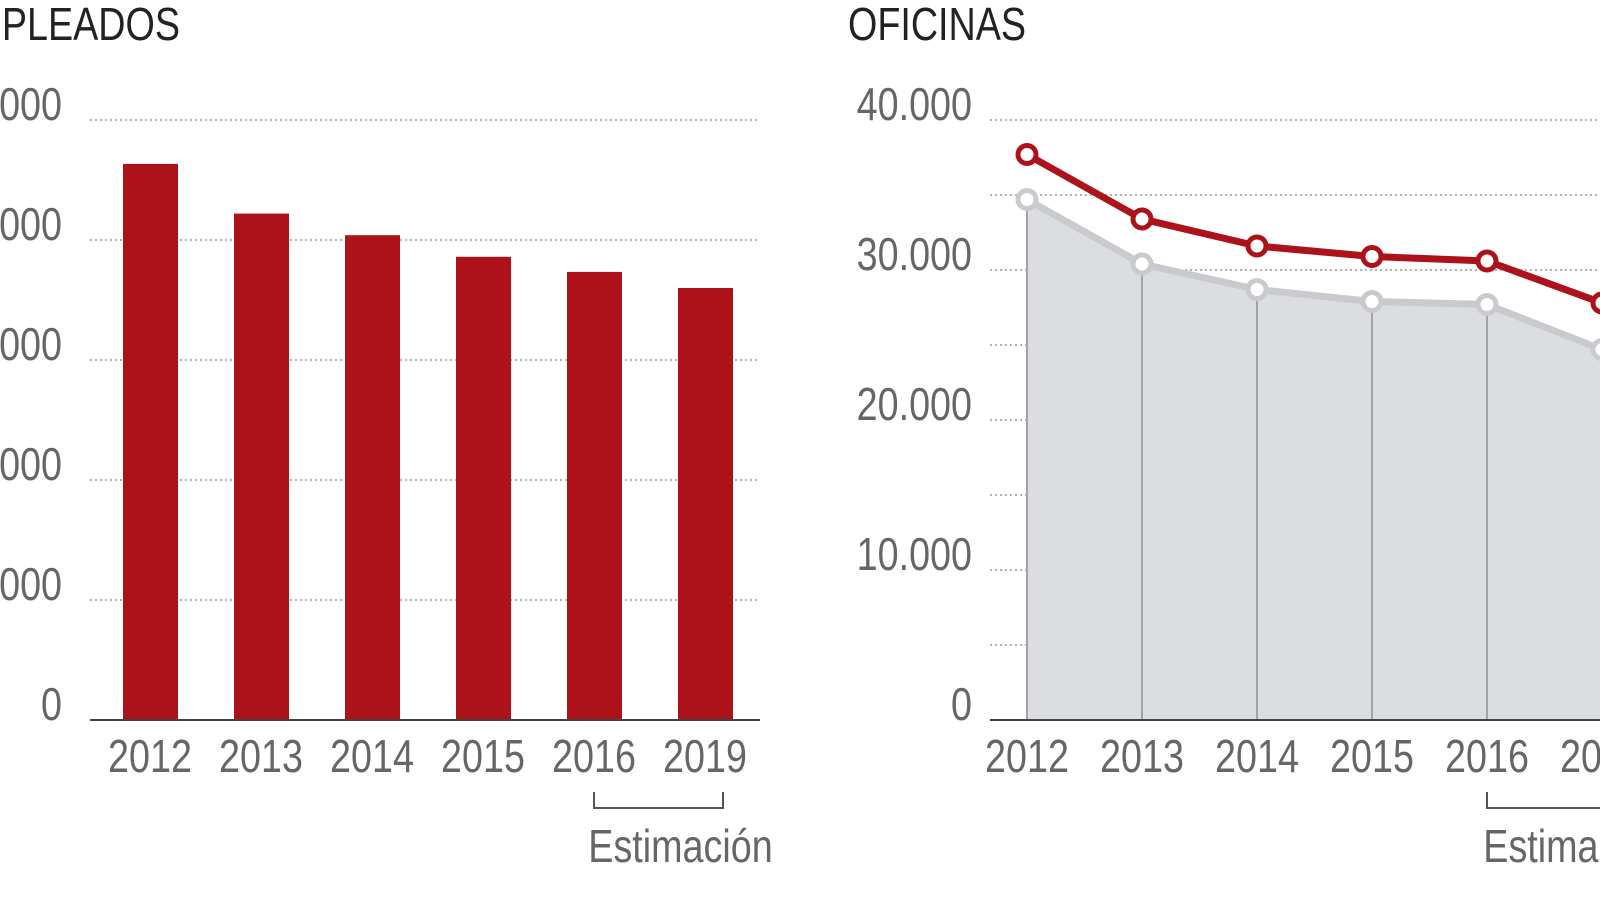 This screenshot has height=900, width=1600. What do you see at coordinates (31, 344) in the screenshot?
I see `y-tick-label: 150.000` at bounding box center [31, 344].